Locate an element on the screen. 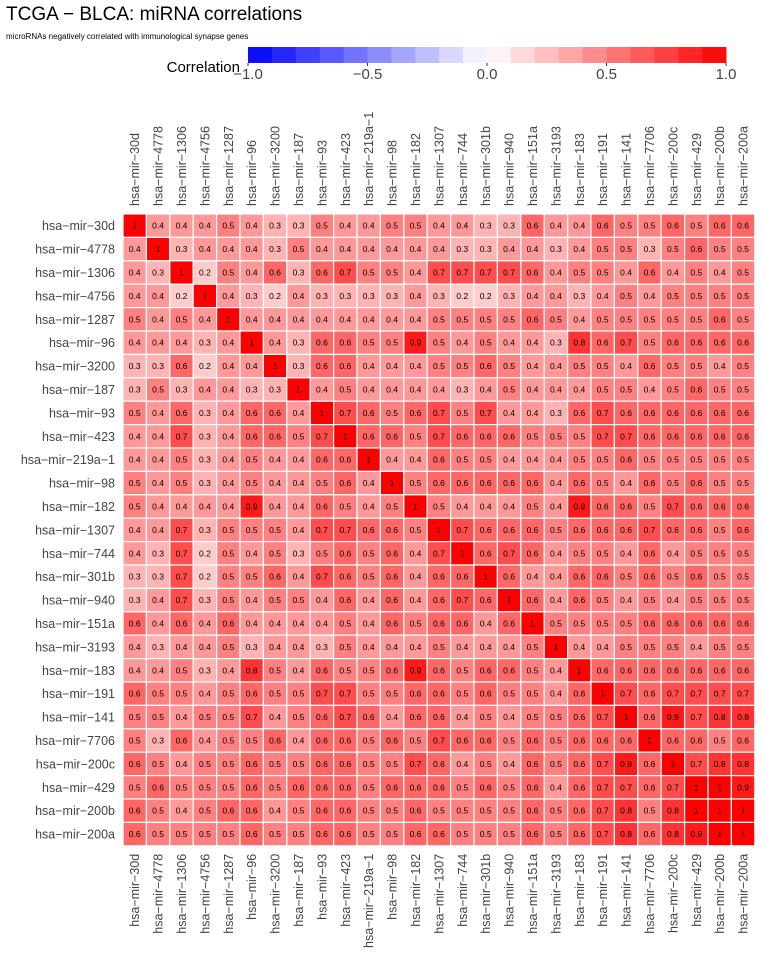 The height and width of the screenshot is (977, 775). row-label: hsa−mir−423 is located at coordinates (78, 437).